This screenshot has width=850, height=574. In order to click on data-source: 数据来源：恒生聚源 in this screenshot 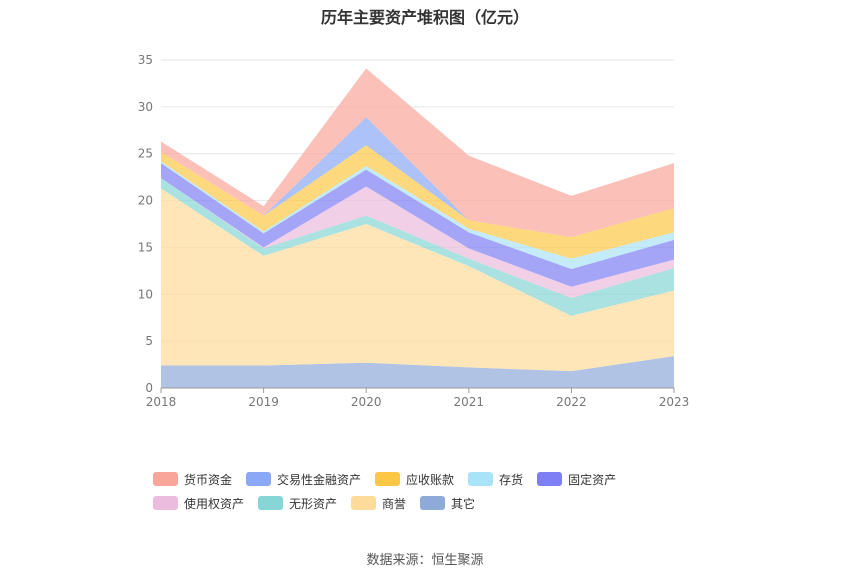, I will do `click(425, 560)`.